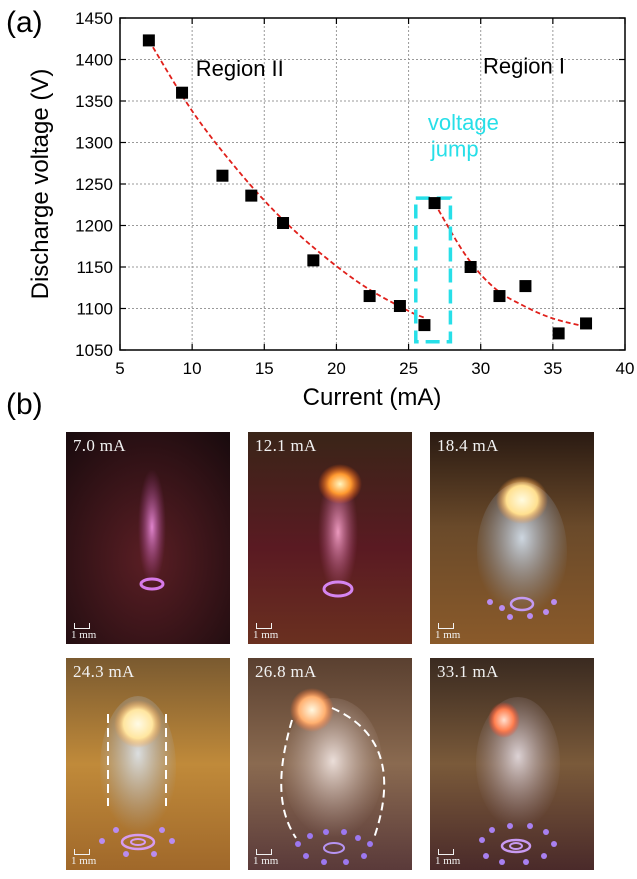 This screenshot has width=637, height=879. What do you see at coordinates (94, 267) in the screenshot?
I see `y-tick-label: 1150` at bounding box center [94, 267].